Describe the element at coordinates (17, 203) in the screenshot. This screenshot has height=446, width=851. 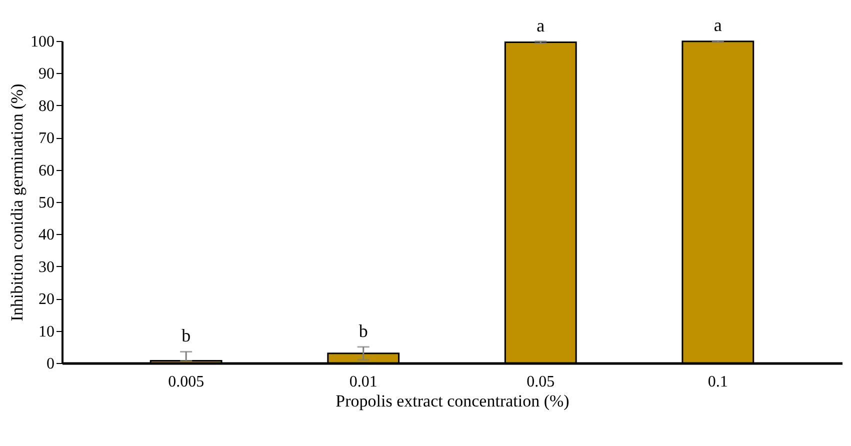
I see `y-axis-title: Inhibition conidia germination (%)` at that location.